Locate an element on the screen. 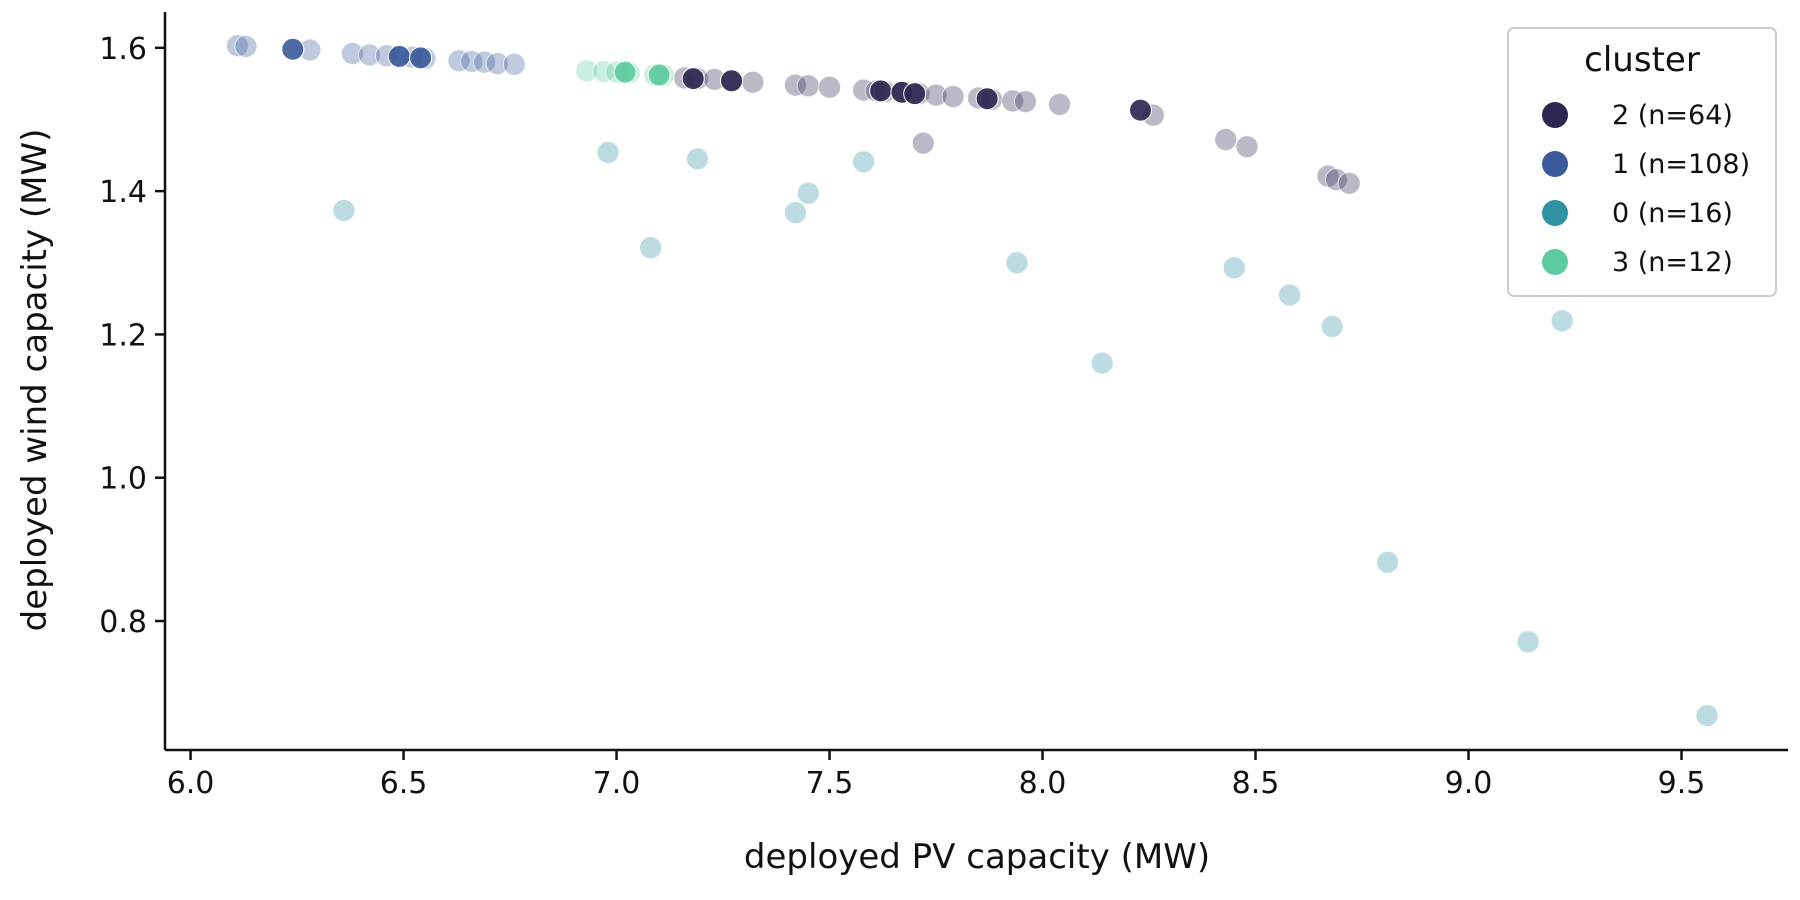 This screenshot has height=900, width=1800. x-ticks: 6.0 6.5 7.0 7.5 8.0 8.5 9.0 9.5 is located at coordinates (936, 775).